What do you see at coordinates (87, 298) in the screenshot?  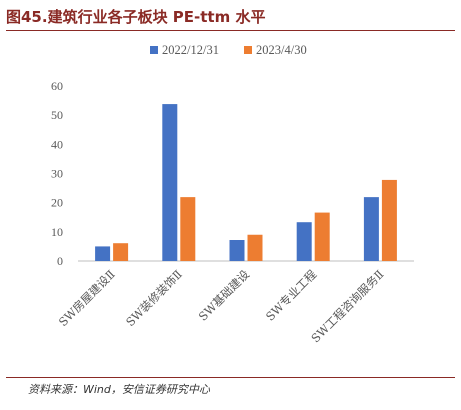 I see `x-tick-label: SW房屋建设Ⅱ` at bounding box center [87, 298].